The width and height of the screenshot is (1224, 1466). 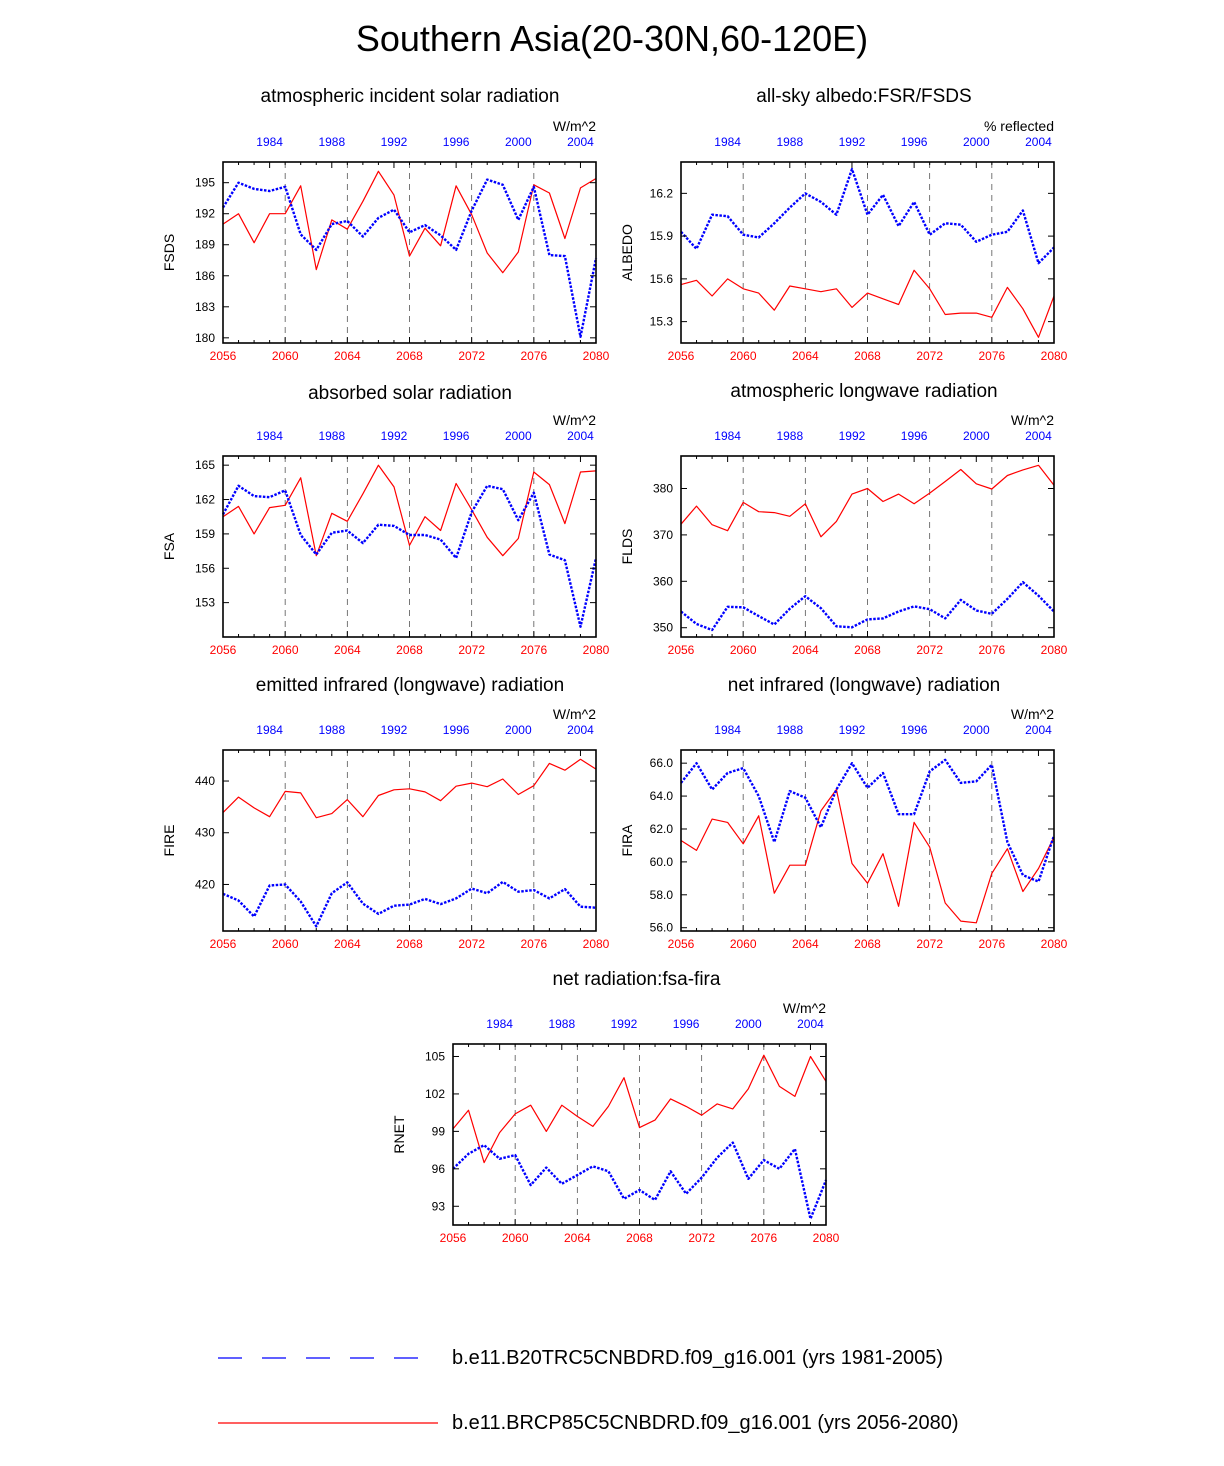 I want to click on y-tick-label: 159, so click(x=205, y=534).